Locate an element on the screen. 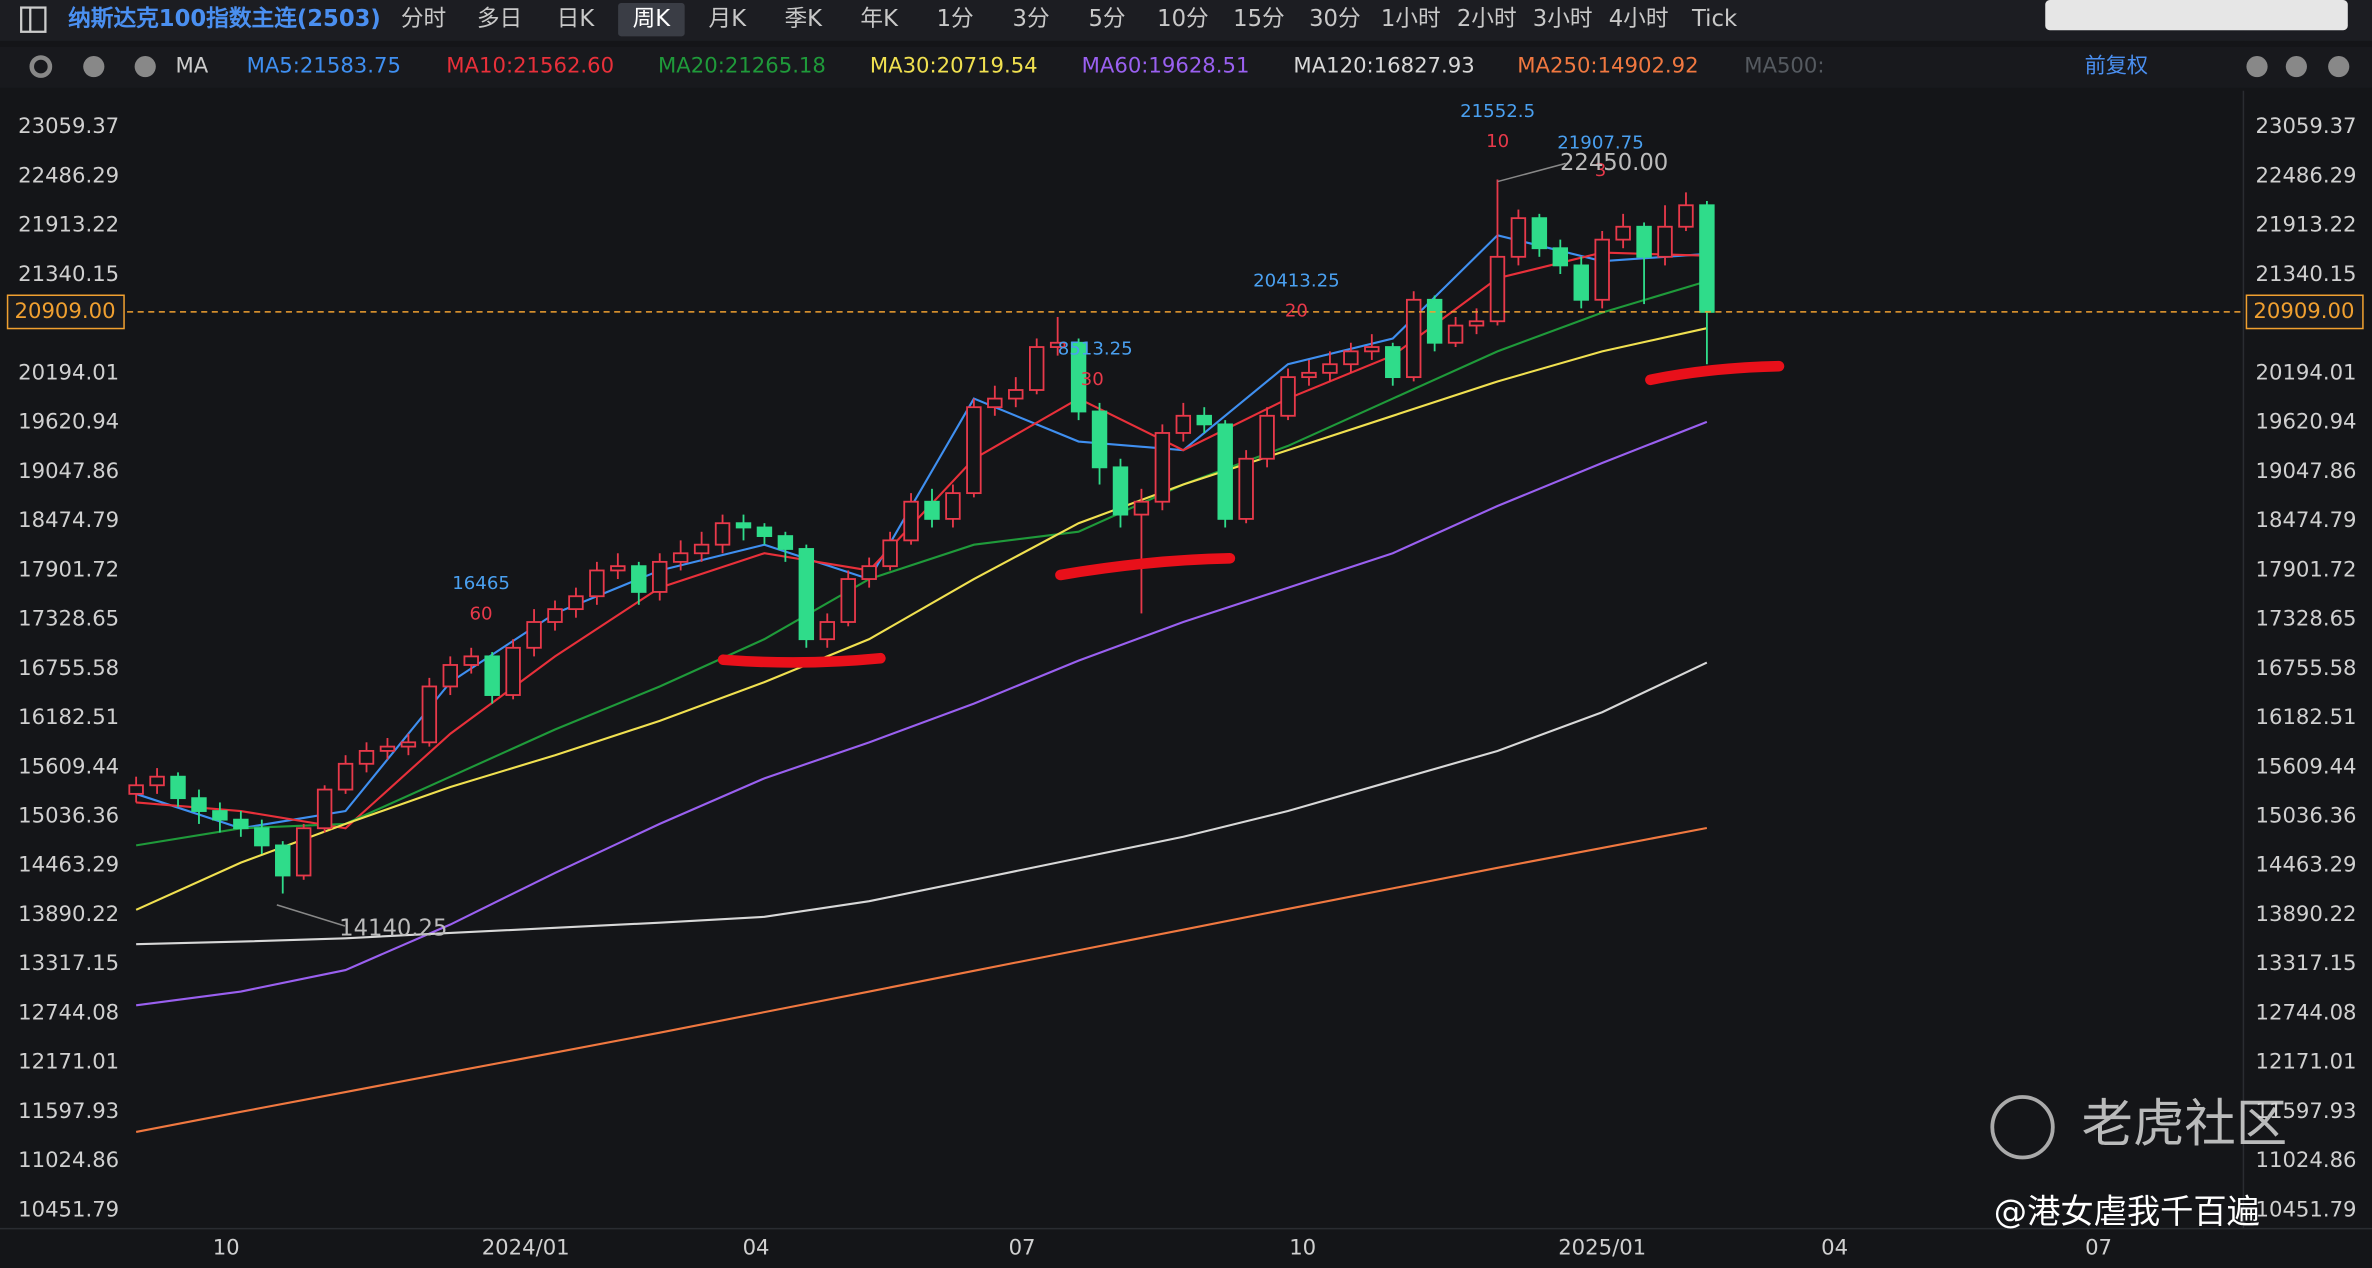 This screenshot has height=1268, width=2372. y-tick-label-right: 17328.65 is located at coordinates (2306, 618).